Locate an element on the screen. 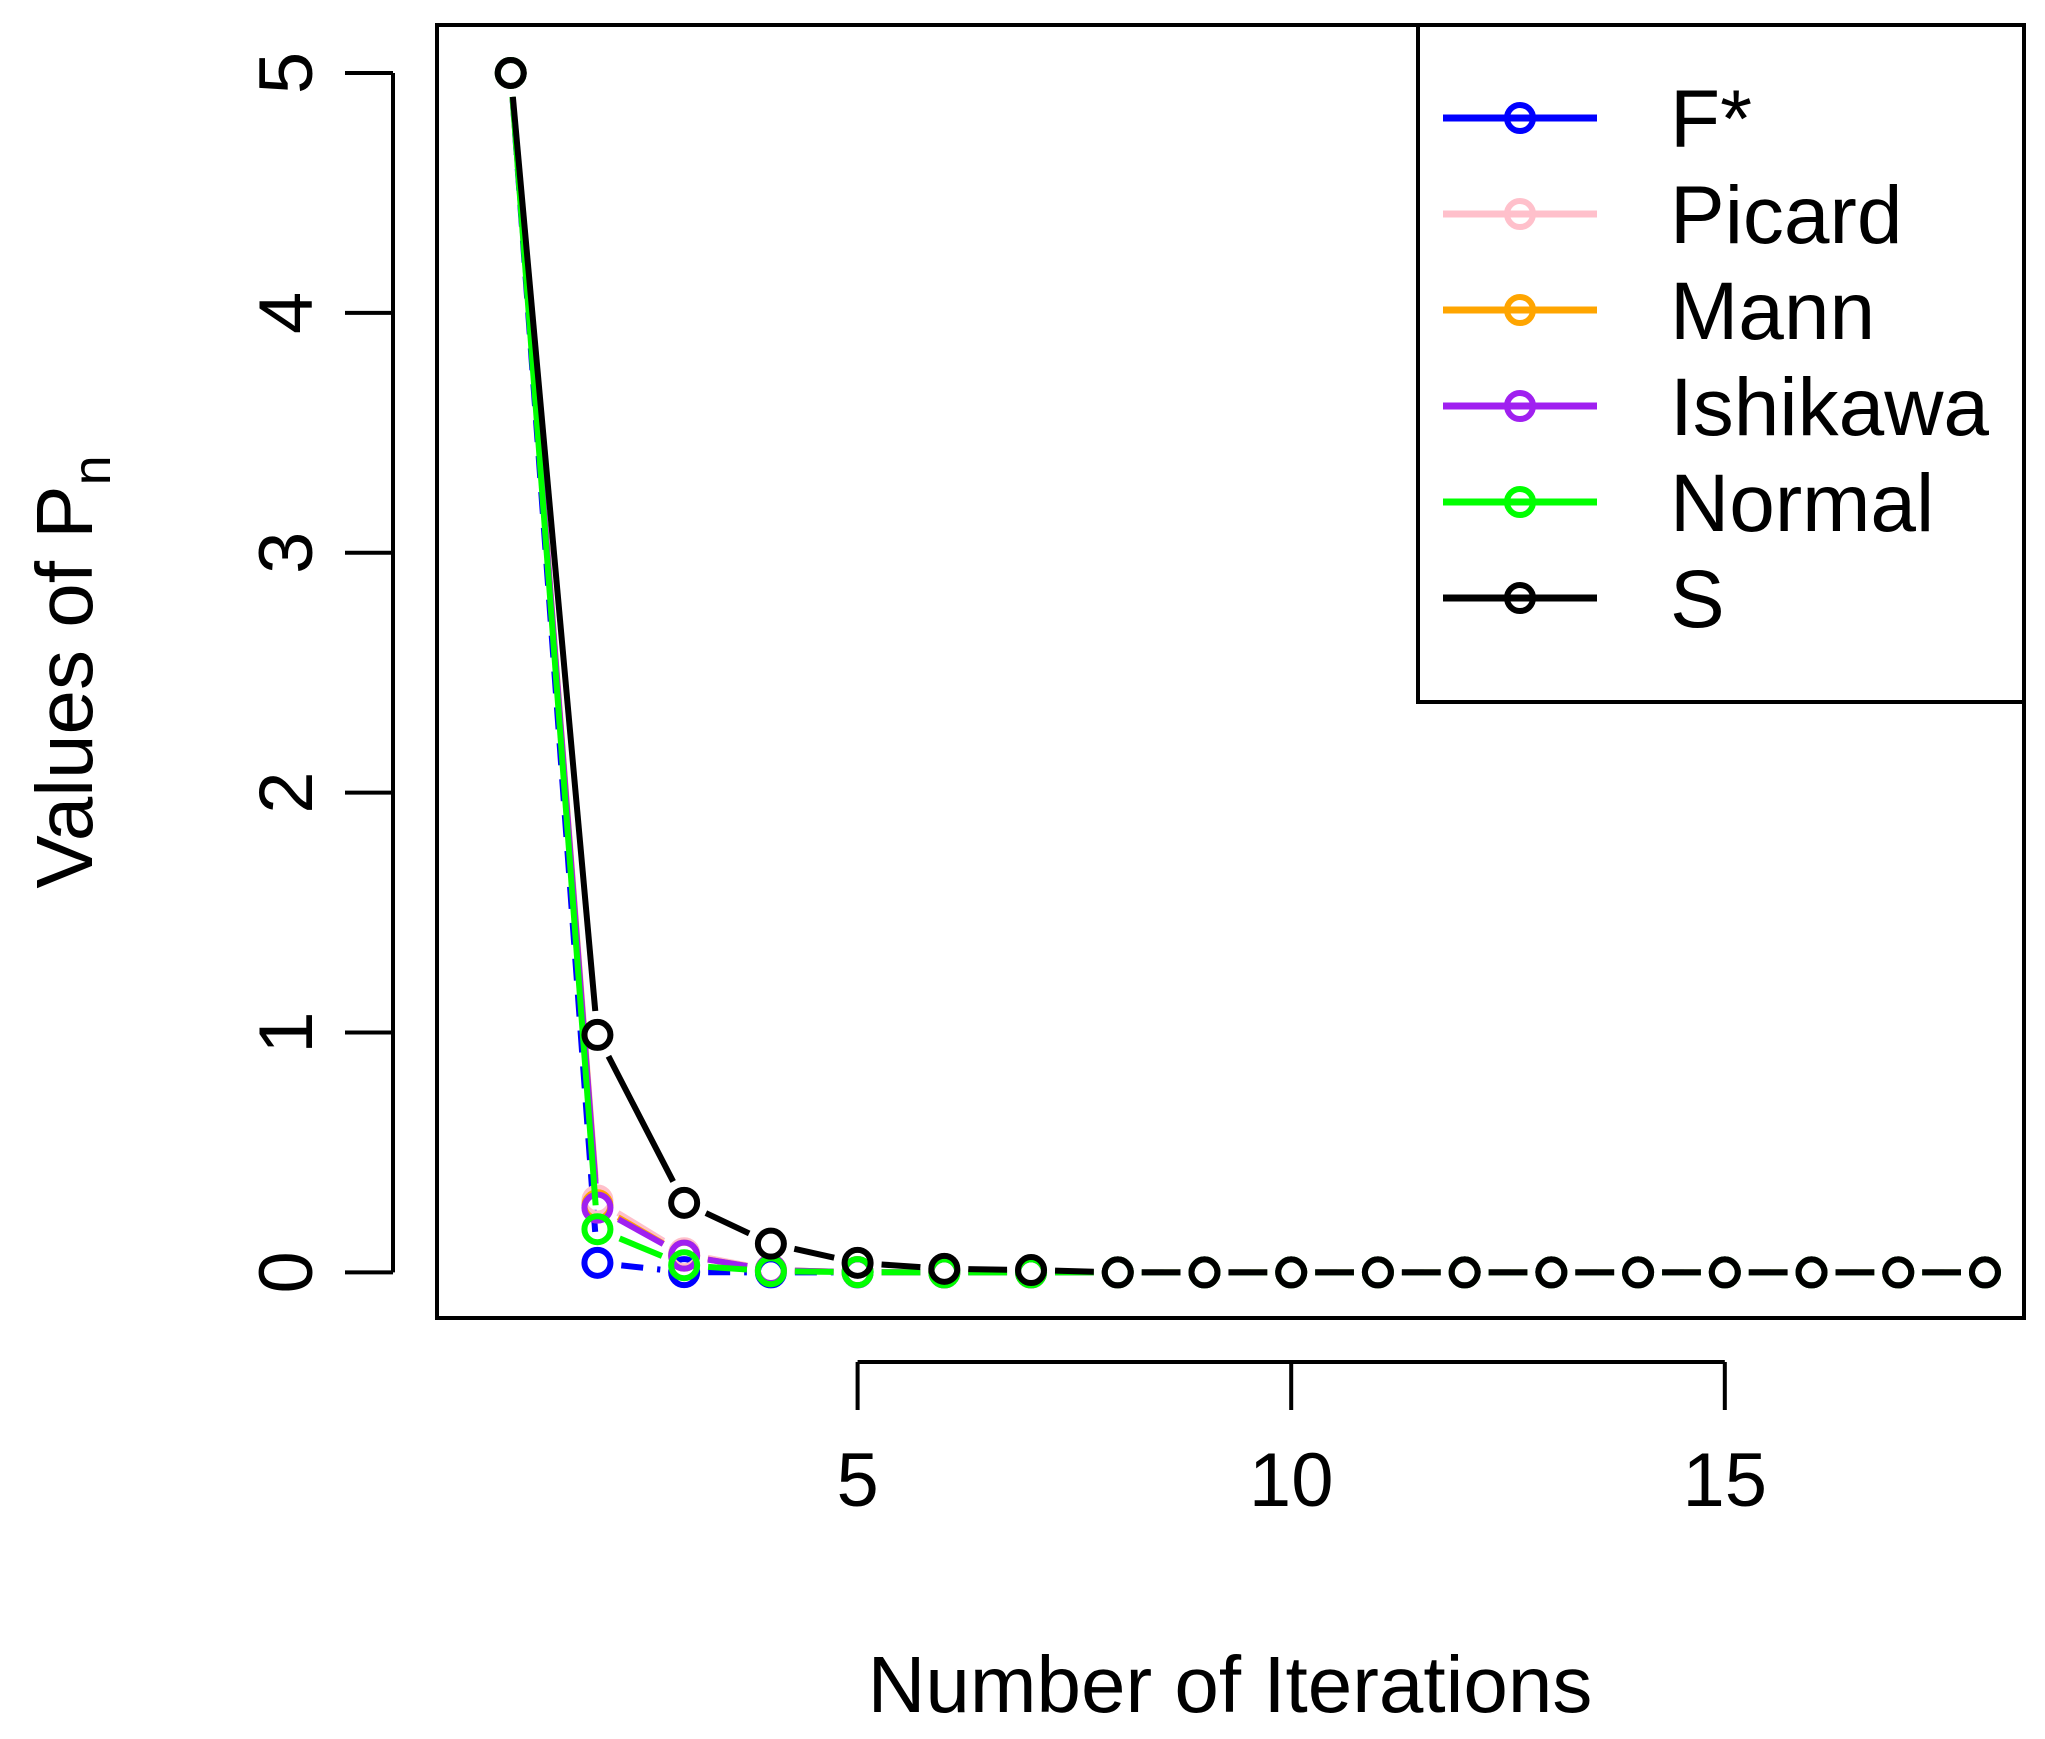  legend-label: Ishikawa is located at coordinates (1829, 407).